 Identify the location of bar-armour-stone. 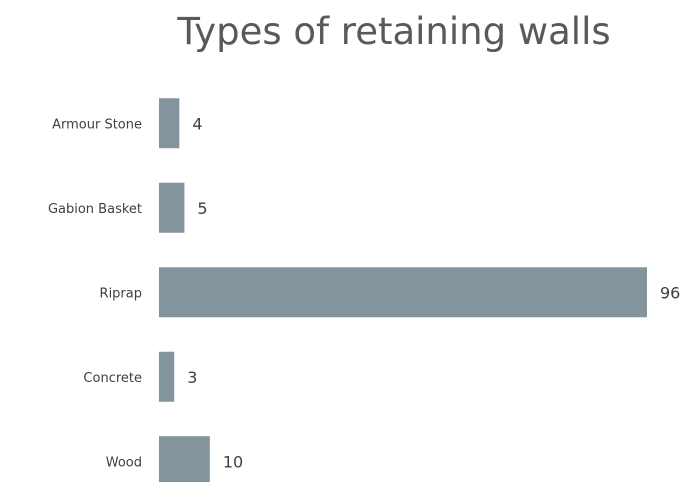
(169, 123).